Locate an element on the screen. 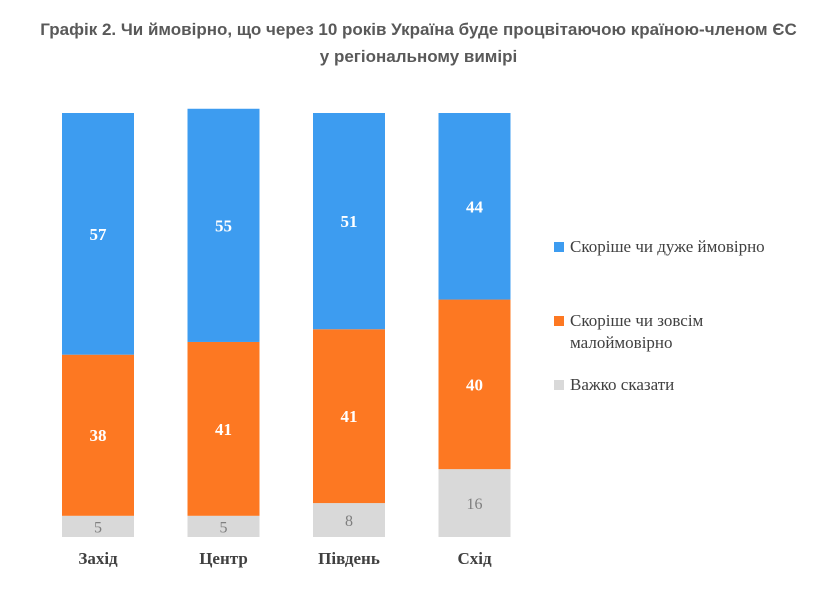  data-label-hard-to-say-3: 8 is located at coordinates (349, 521).